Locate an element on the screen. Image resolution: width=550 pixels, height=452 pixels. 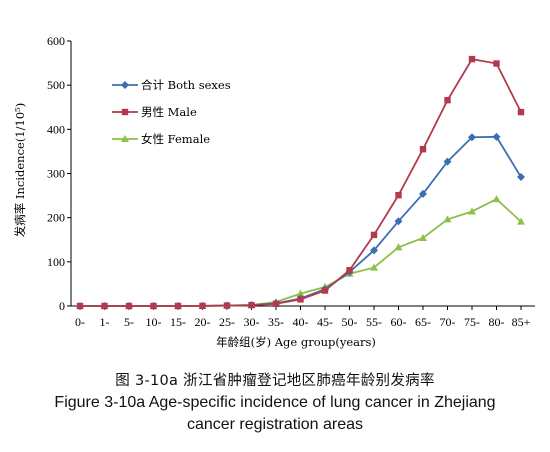
figure-caption-english-line2: cancer registration areas is located at coordinates (275, 424).